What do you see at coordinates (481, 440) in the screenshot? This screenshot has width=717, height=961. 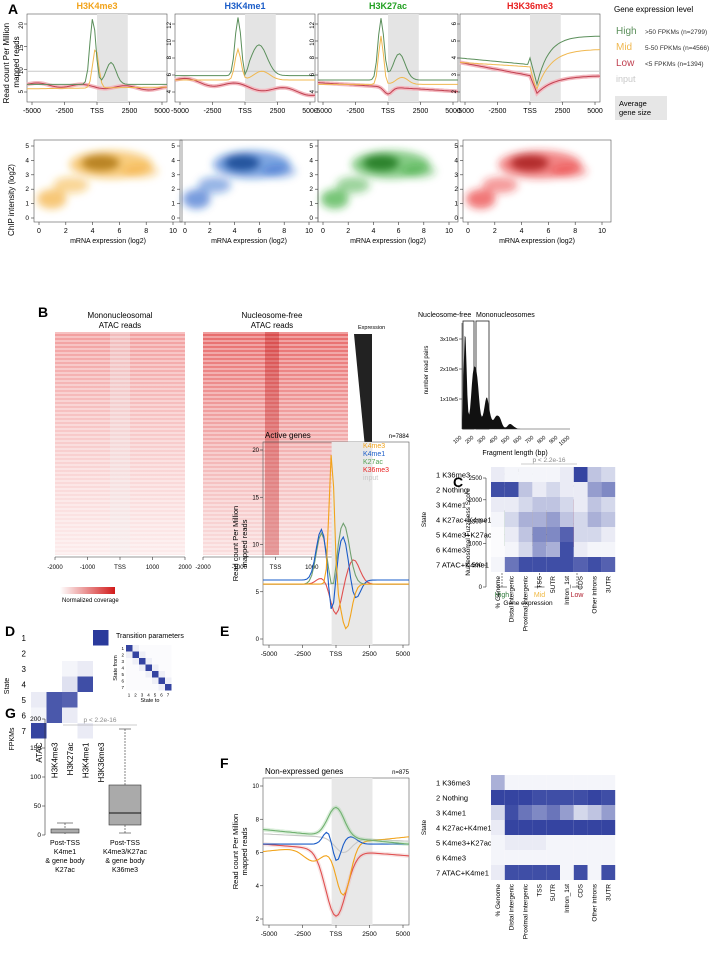 I see `hist-xtick: 300` at bounding box center [481, 440].